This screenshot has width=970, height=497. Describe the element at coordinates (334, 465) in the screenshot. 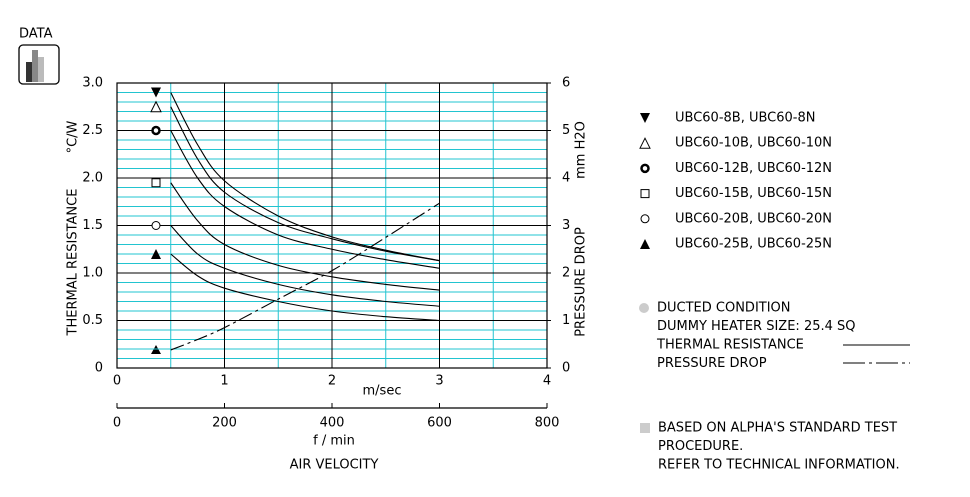

I see `axis-title: AIR VELOCITY` at that location.